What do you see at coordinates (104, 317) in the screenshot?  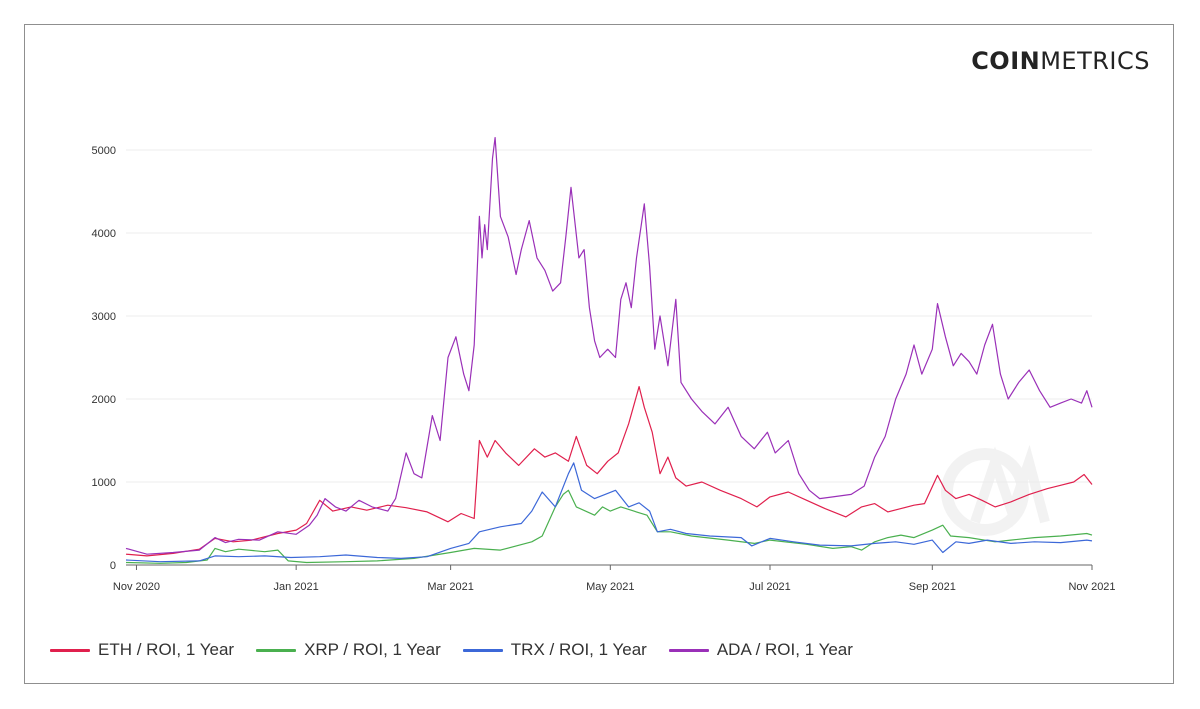 I see `y-tick-label-3000: 3000` at bounding box center [104, 317].